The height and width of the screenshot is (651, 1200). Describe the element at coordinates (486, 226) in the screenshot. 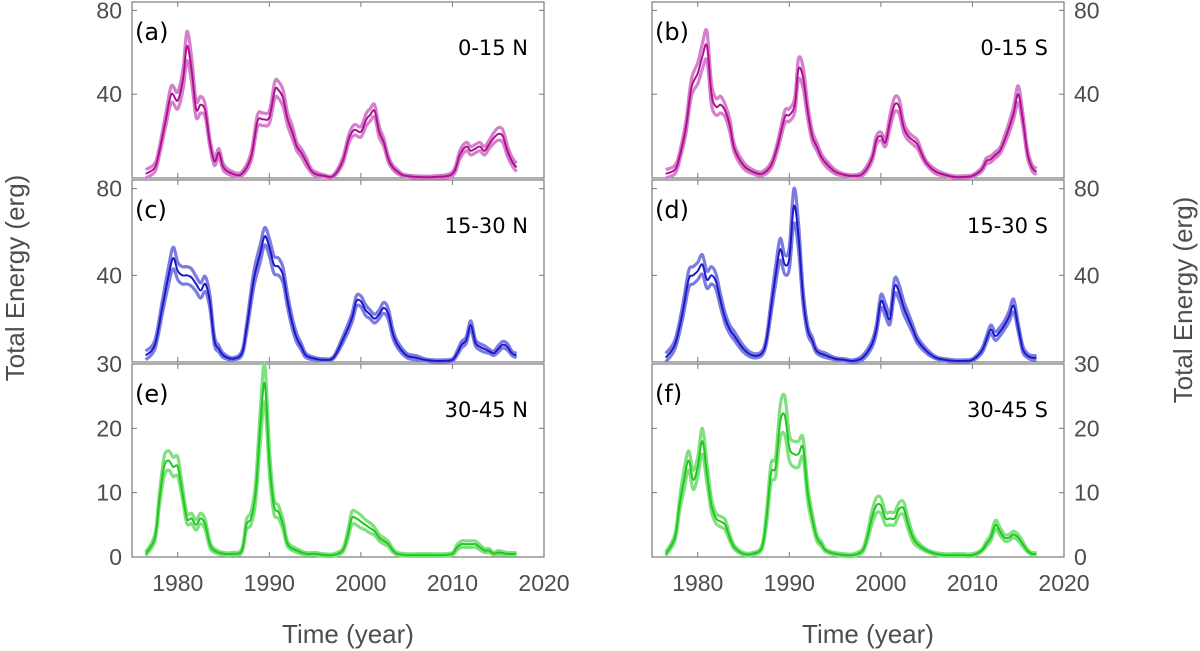

I see `panel-range-label: 15-30 N` at that location.